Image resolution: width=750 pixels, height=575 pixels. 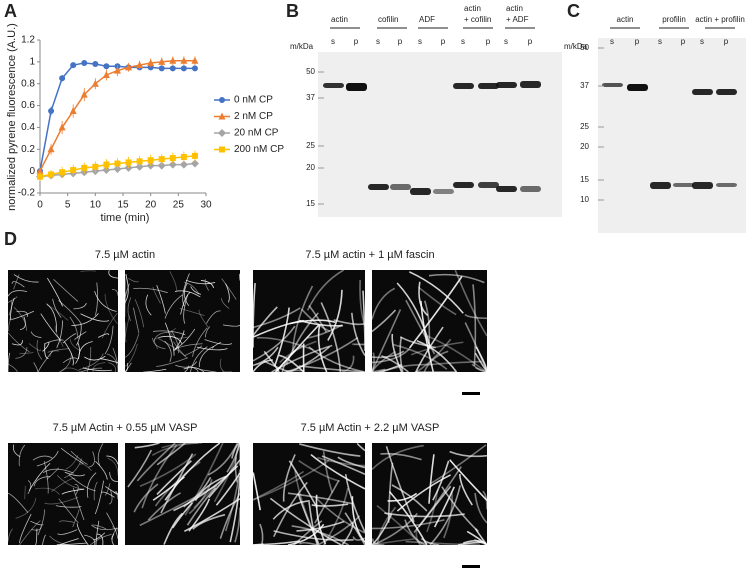 What do you see at coordinates (12, 117) in the screenshot?
I see `y-axis-label: normalized pyrene fluorescence (A.U.)` at bounding box center [12, 117].